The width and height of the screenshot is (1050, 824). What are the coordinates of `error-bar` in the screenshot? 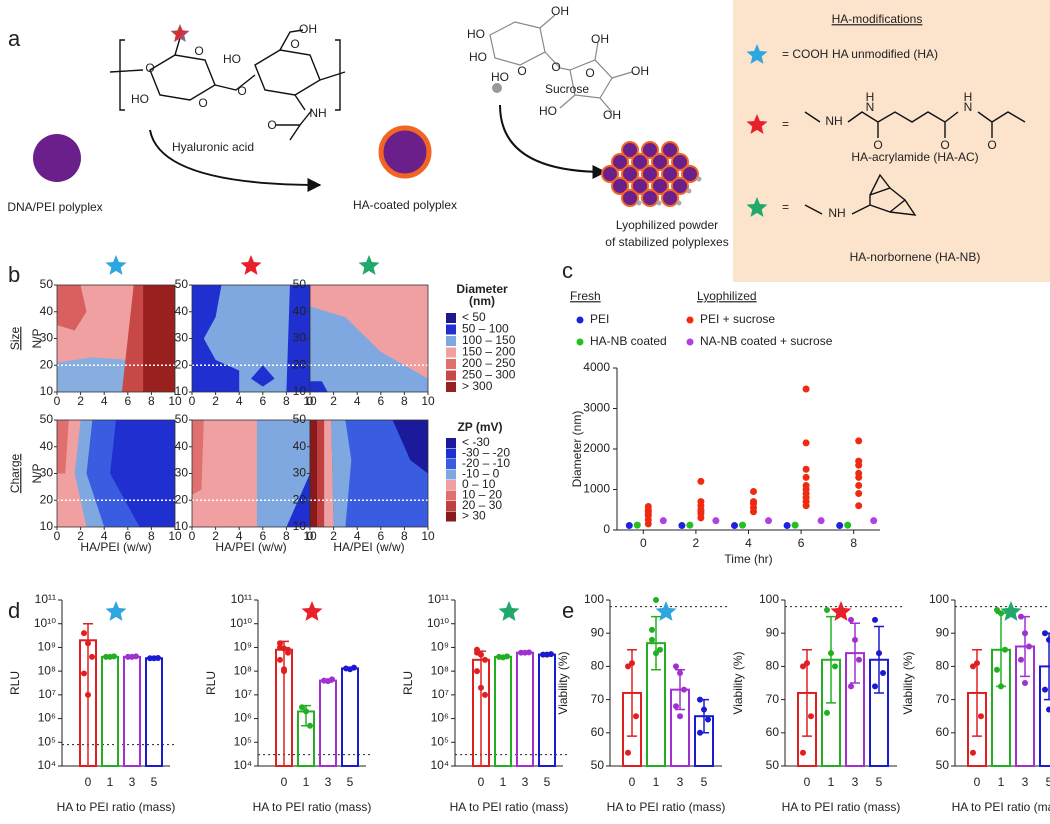 It's located at (879, 659).